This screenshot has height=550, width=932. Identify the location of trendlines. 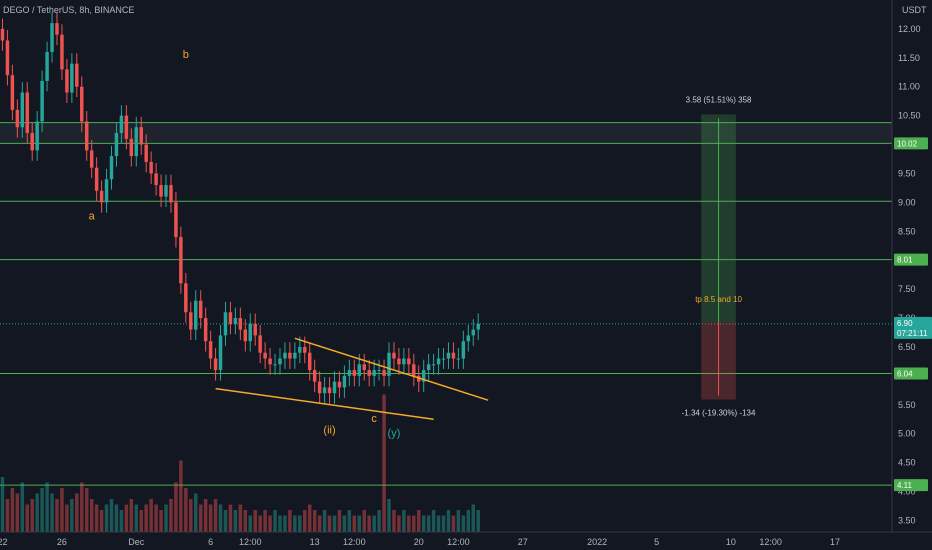
(352, 378).